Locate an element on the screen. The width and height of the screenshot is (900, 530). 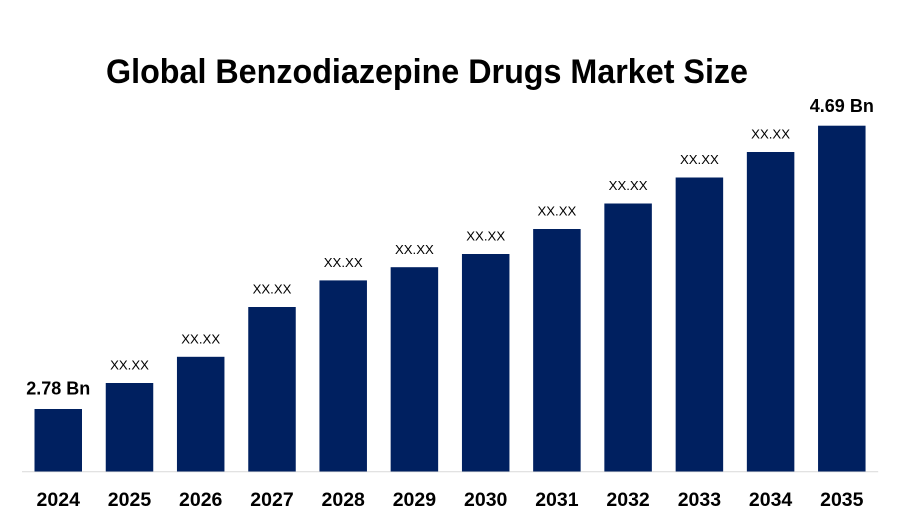
svg-text: 2030 is located at coordinates (486, 500).